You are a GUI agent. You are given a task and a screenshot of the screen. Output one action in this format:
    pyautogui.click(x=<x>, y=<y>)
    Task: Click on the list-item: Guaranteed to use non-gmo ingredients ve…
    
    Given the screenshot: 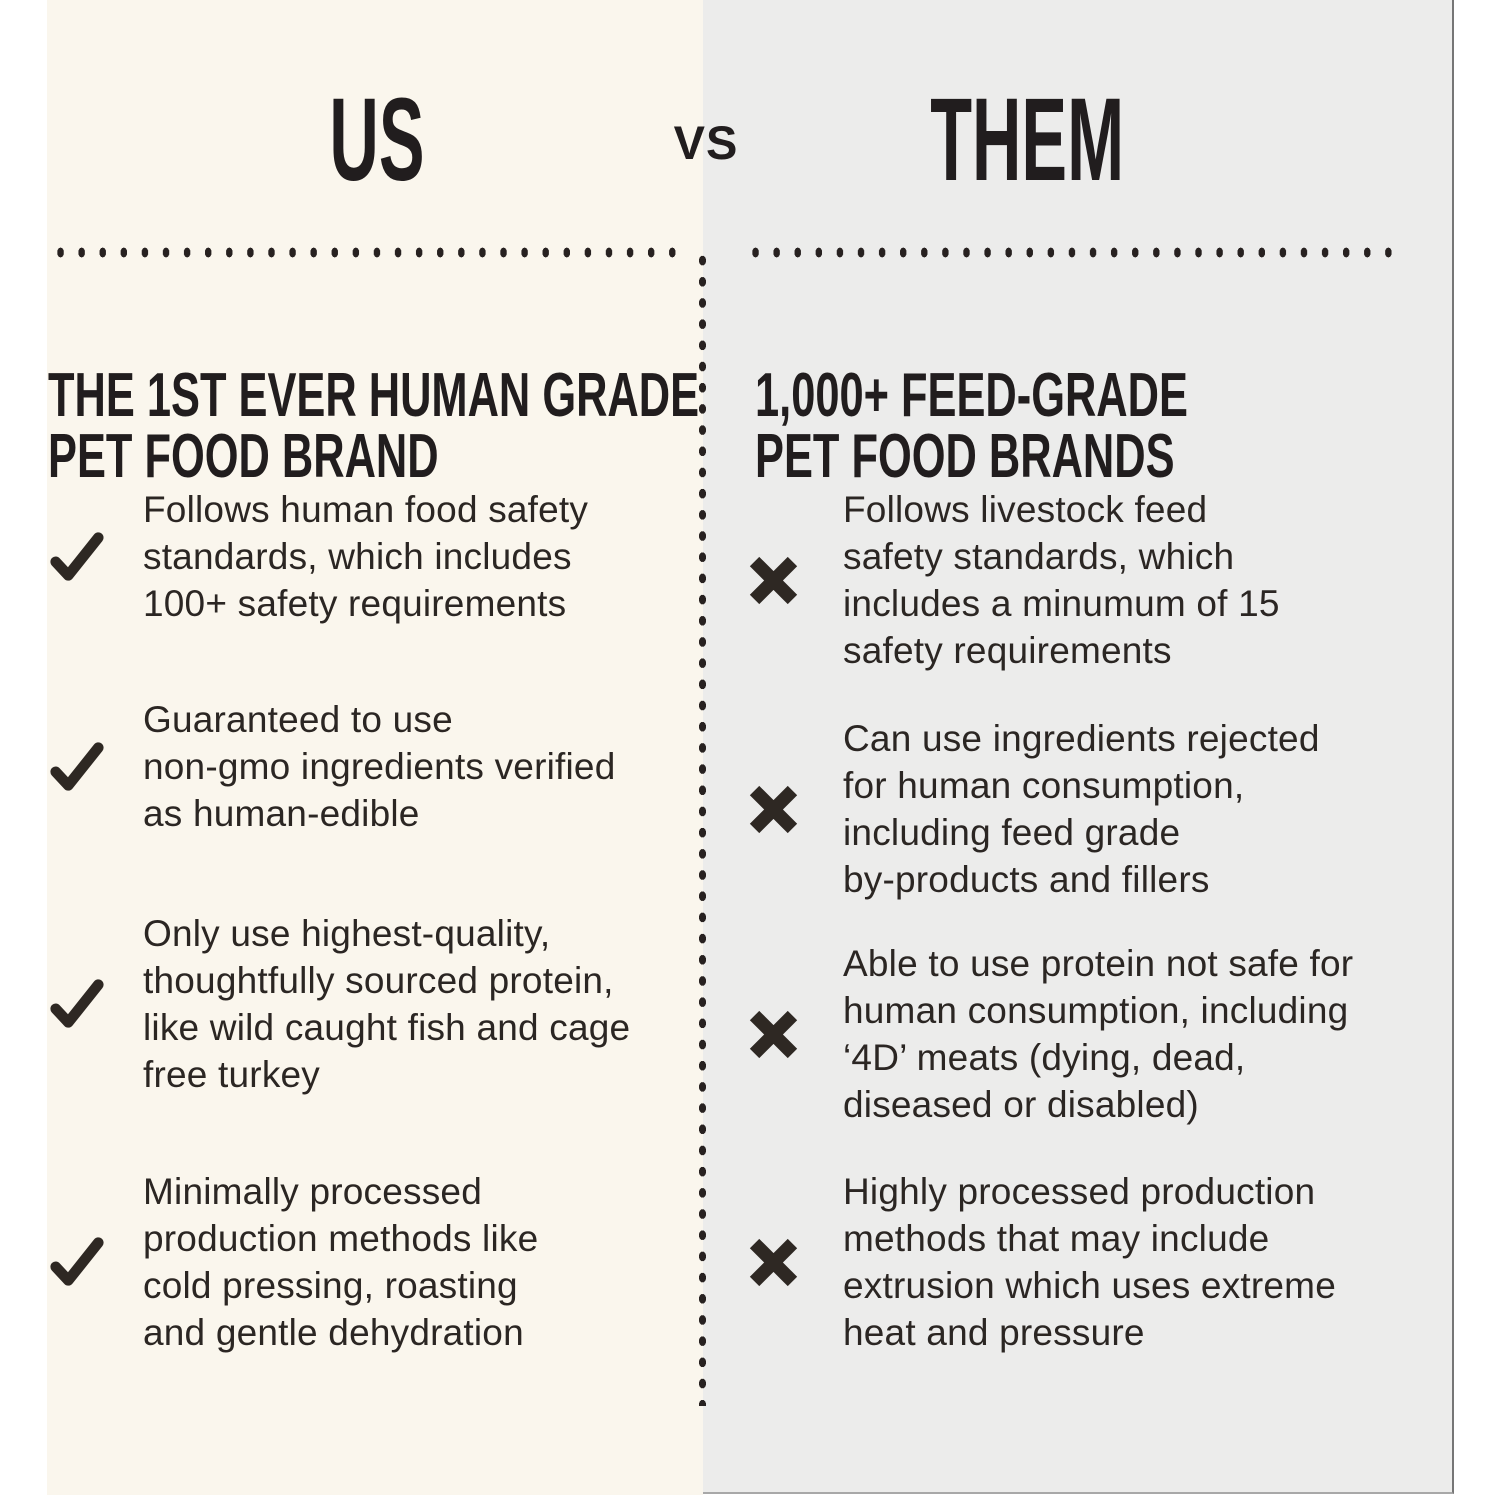 What is the action you would take?
    pyautogui.click(x=331, y=766)
    